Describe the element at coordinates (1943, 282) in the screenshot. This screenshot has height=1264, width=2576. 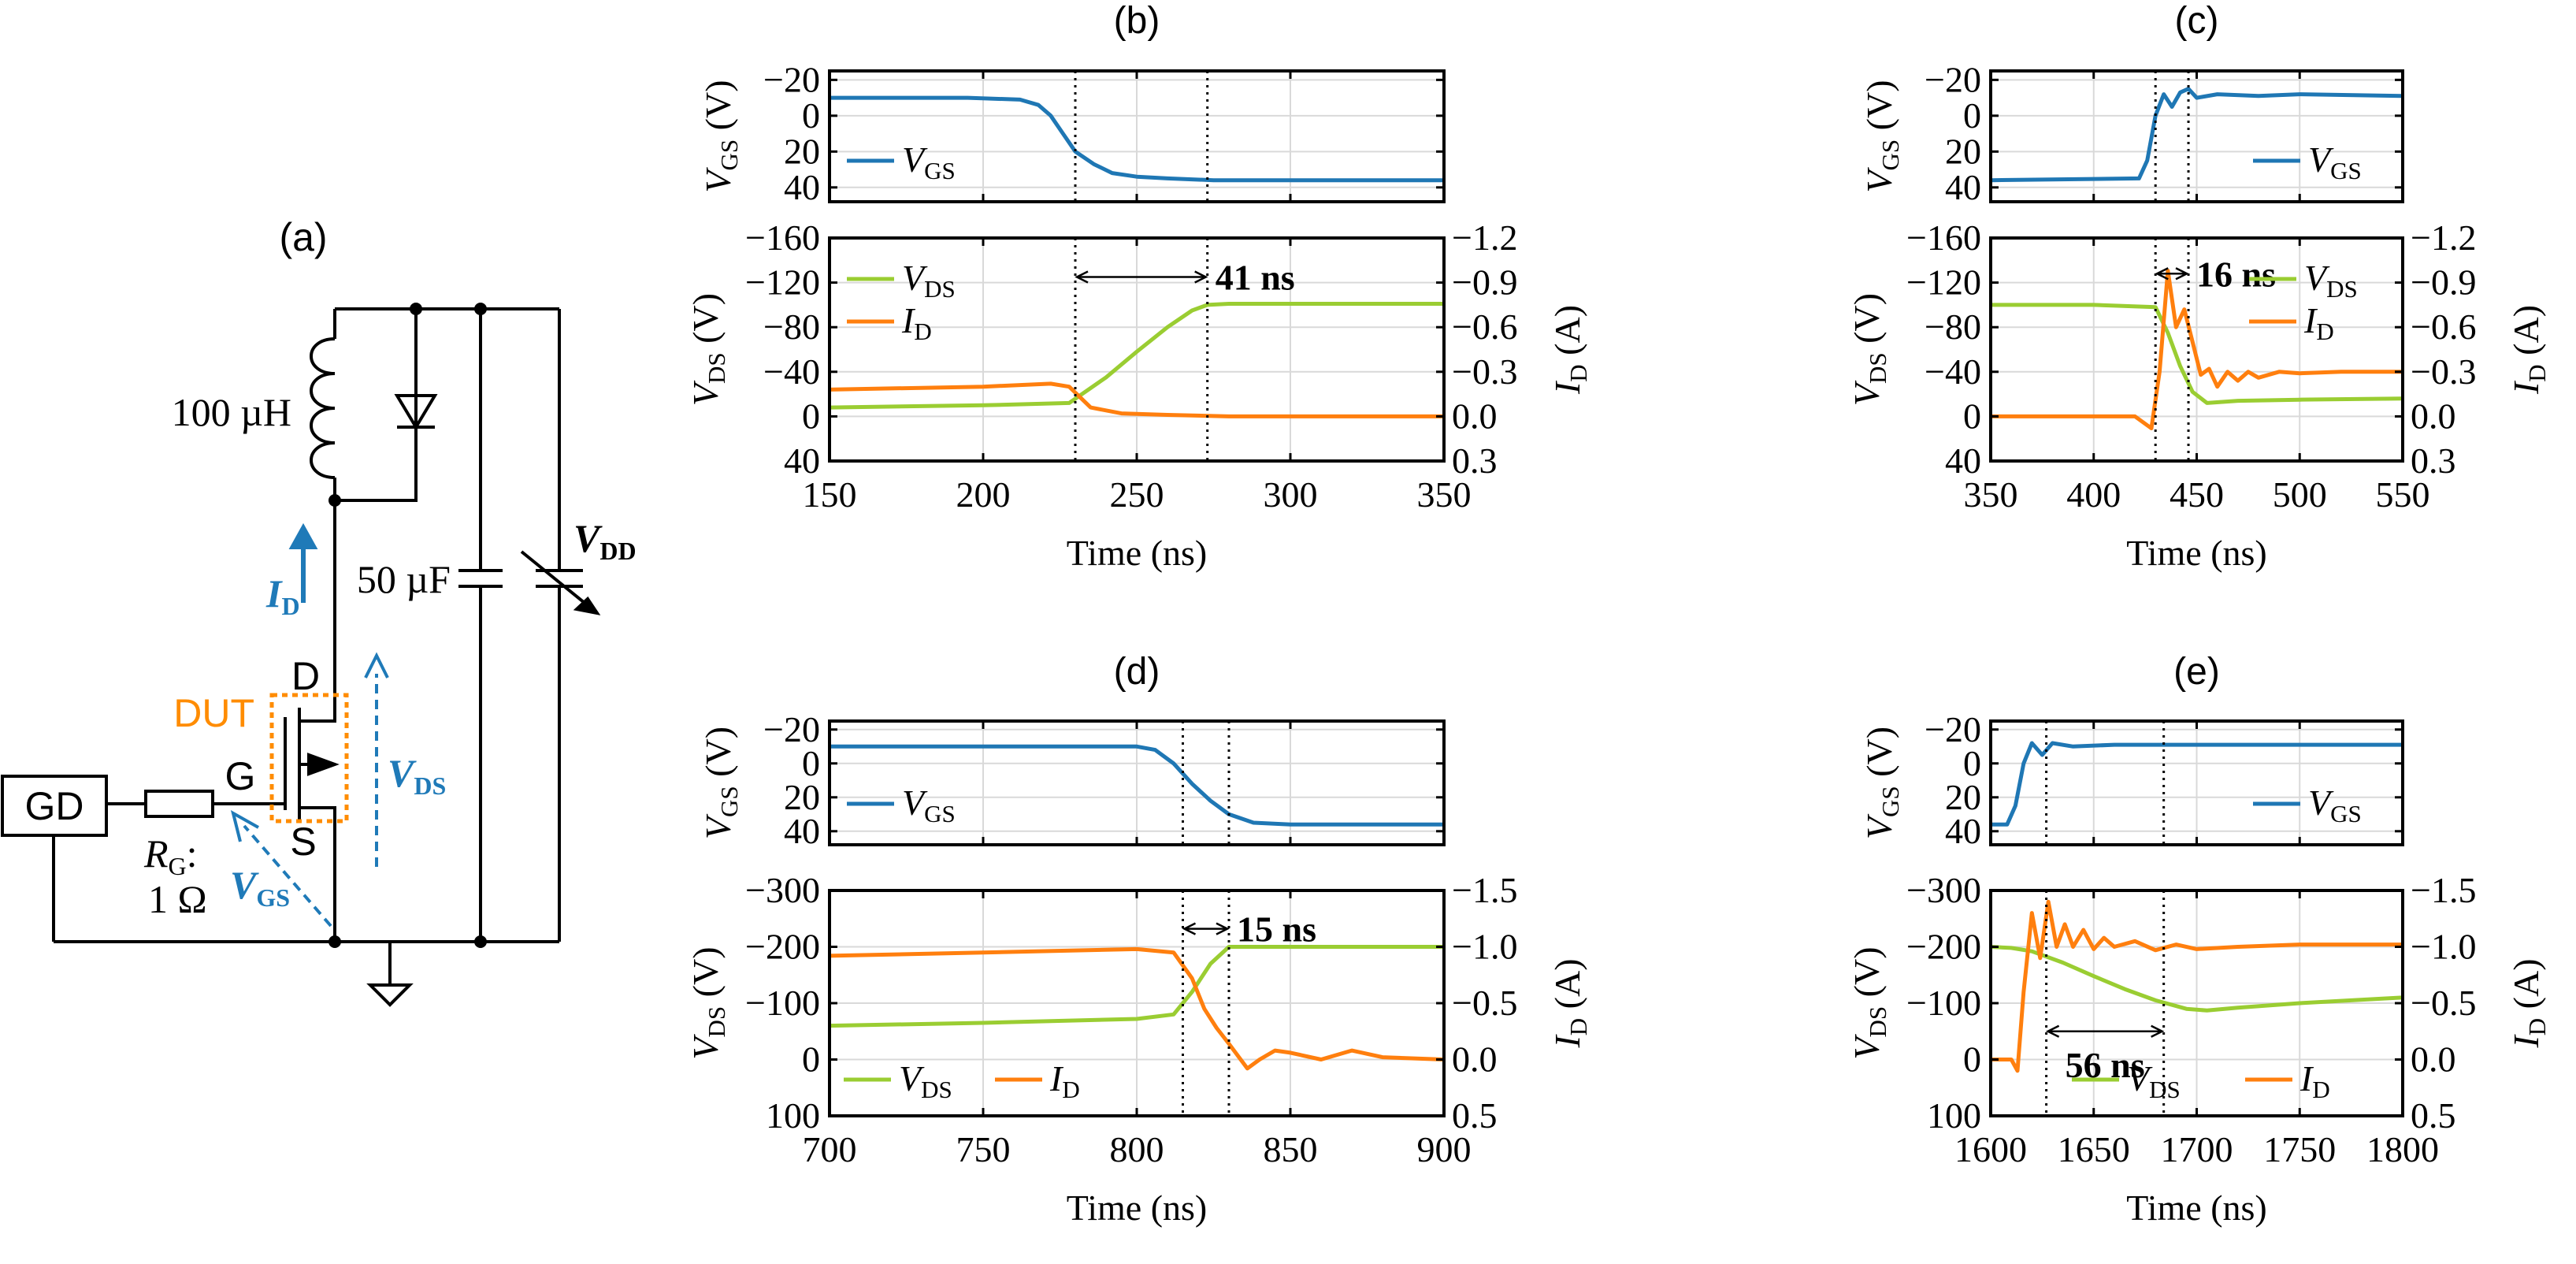
I see `tick-label: −120` at that location.